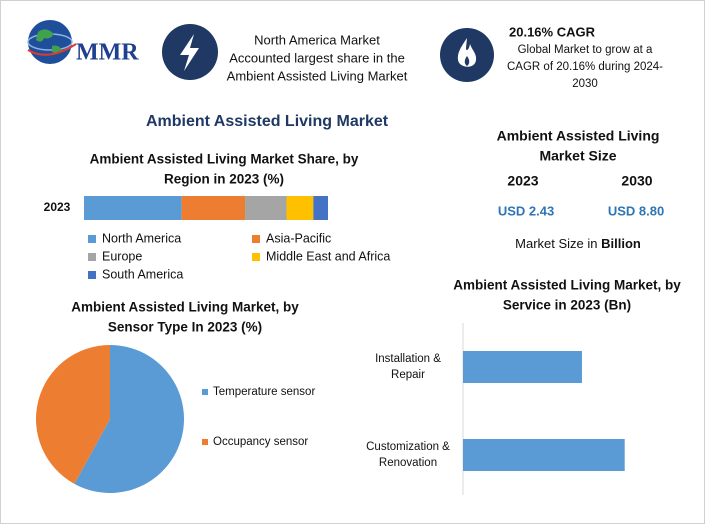 The width and height of the screenshot is (705, 524). Describe the element at coordinates (552, 31) in the screenshot. I see `cagr-title: 20.16% CAGR` at that location.